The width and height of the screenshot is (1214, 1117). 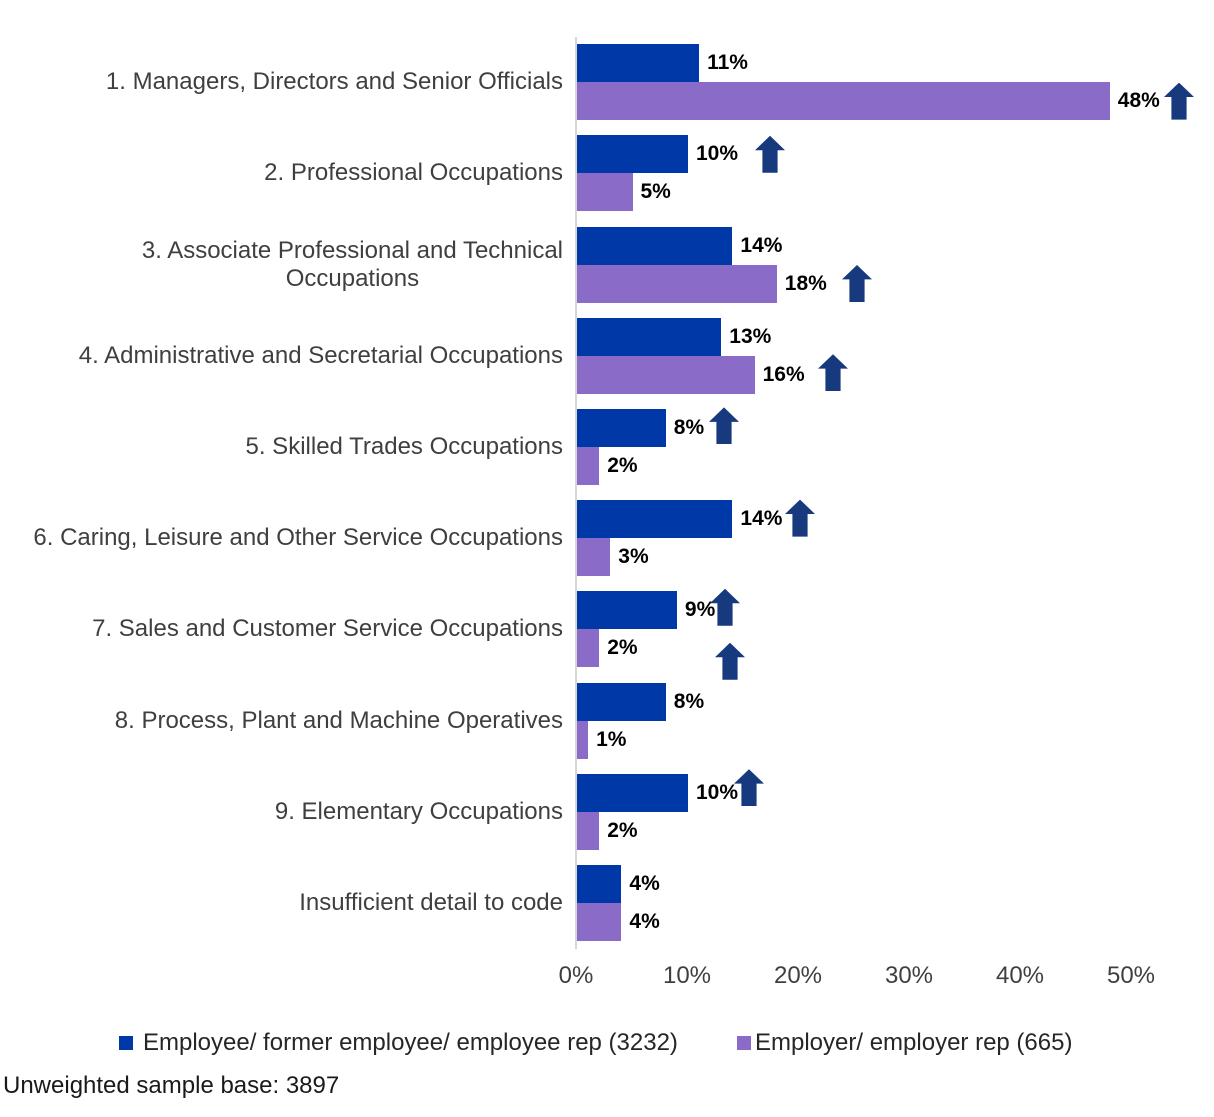 I want to click on category-label: 8. Process, Plant and Machine Operatives, so click(x=338, y=720).